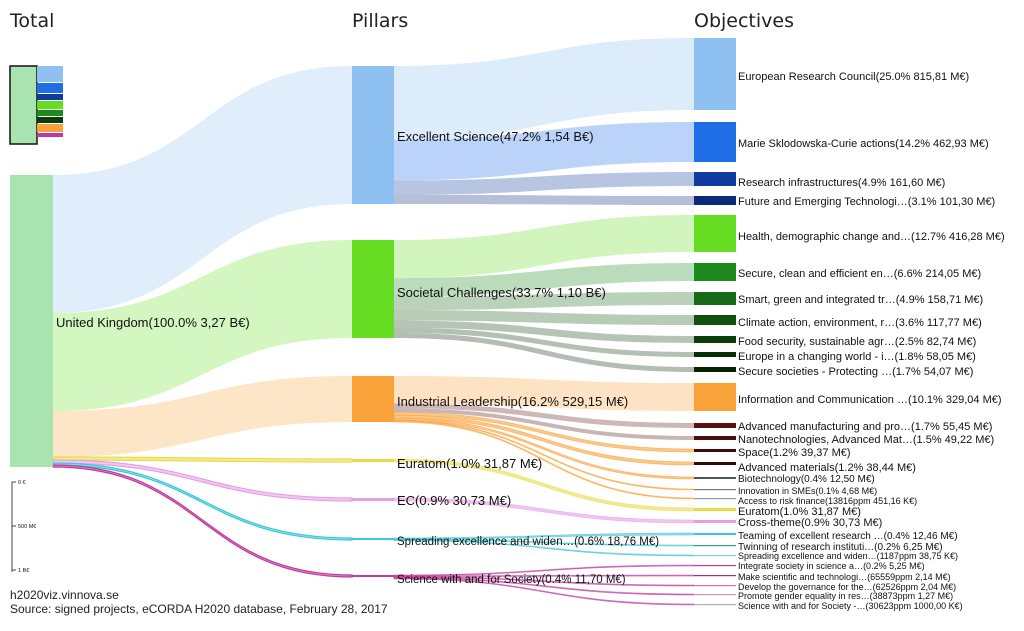  Describe the element at coordinates (373, 399) in the screenshot. I see `pillar-node-il` at that location.